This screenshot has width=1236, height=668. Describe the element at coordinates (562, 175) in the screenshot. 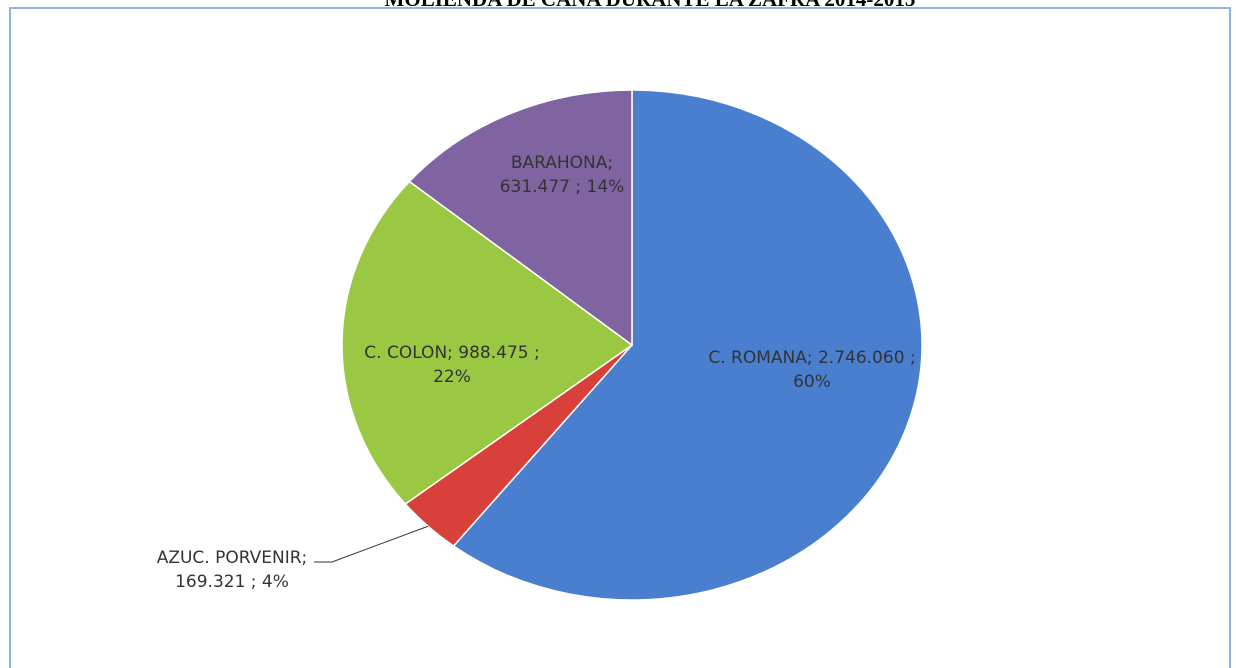

I see `data-label: BARAHONA; 631.477 ; 14%` at that location.